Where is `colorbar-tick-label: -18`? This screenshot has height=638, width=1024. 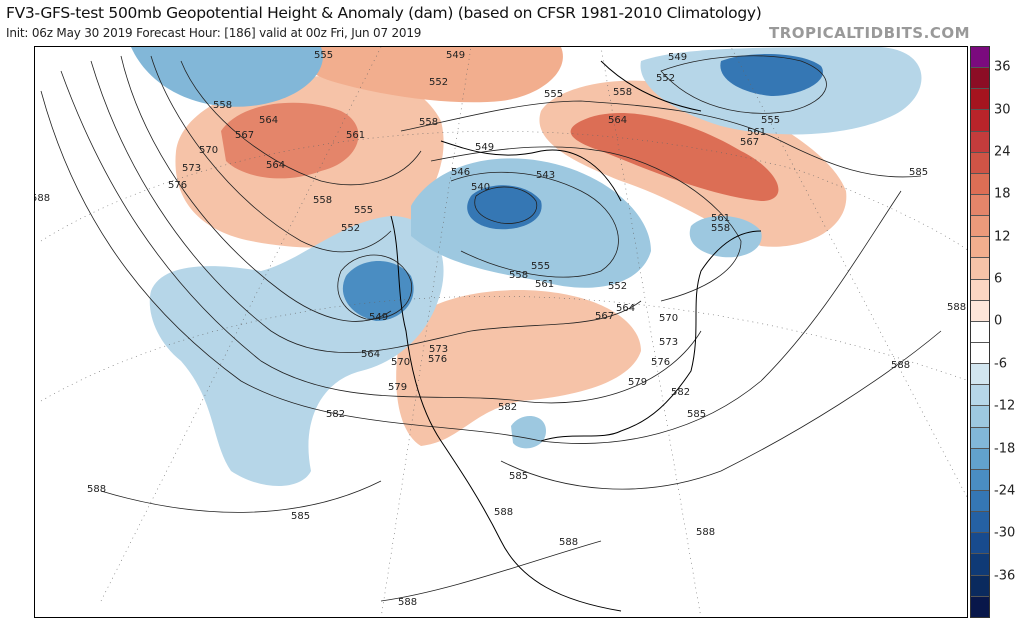 colorbar-tick-label: -18 is located at coordinates (1005, 449).